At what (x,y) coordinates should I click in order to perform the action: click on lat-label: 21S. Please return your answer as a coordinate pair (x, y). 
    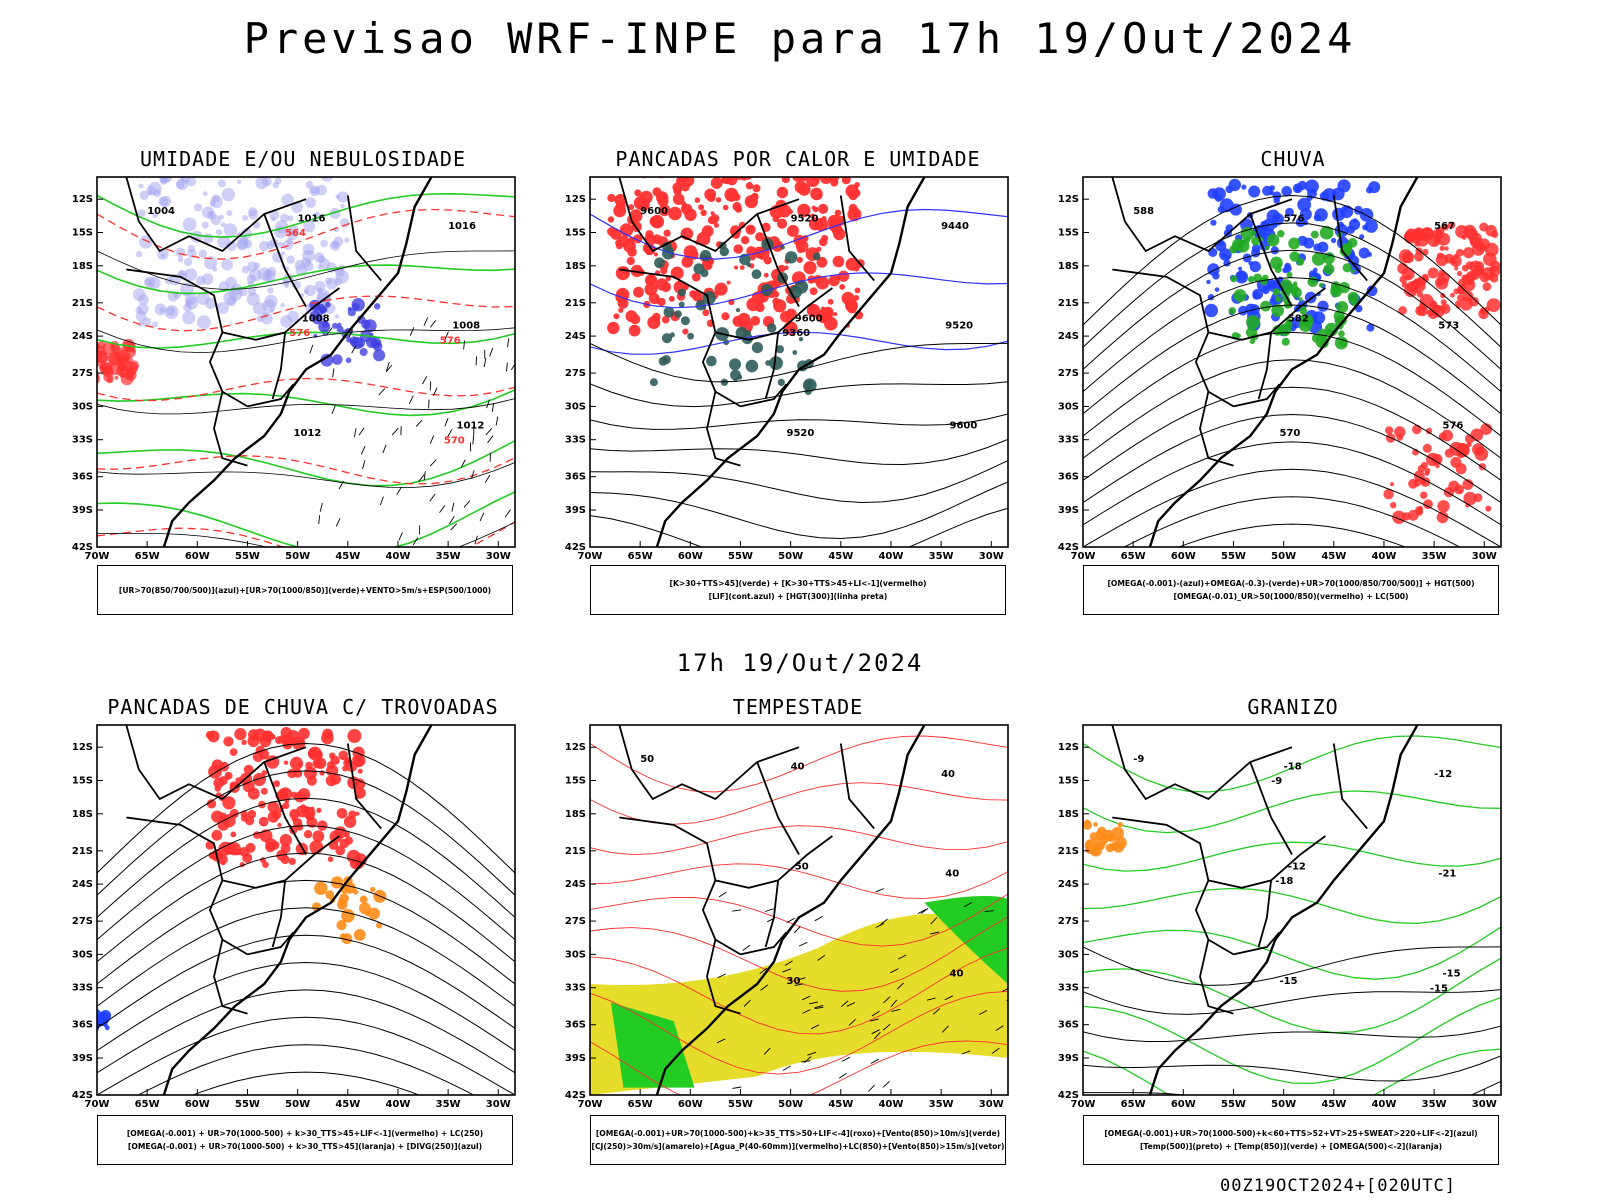
    Looking at the image, I should click on (82, 851).